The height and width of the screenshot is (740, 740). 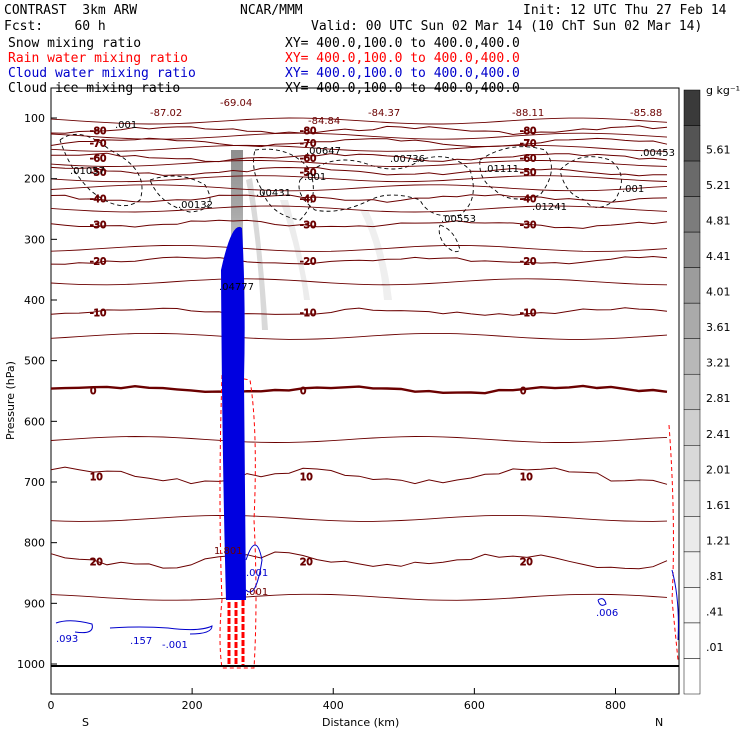 I want to click on legend-rain-label: Rain water mixing ratio, so click(x=98, y=58).